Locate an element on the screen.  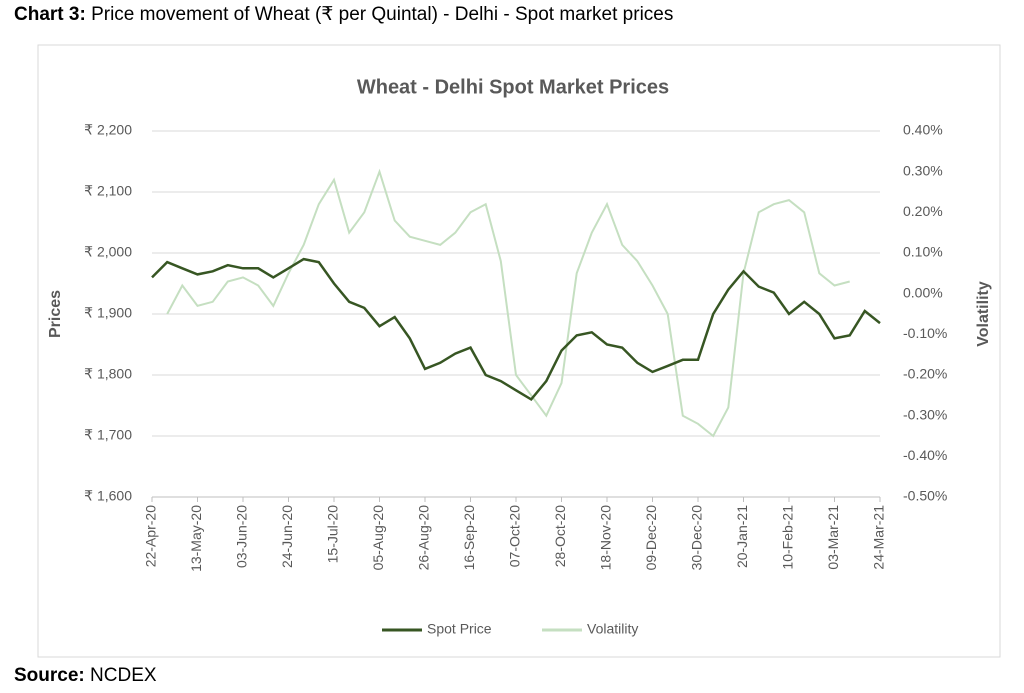
y-tick-label: ₹ 1,900 is located at coordinates (108, 313).